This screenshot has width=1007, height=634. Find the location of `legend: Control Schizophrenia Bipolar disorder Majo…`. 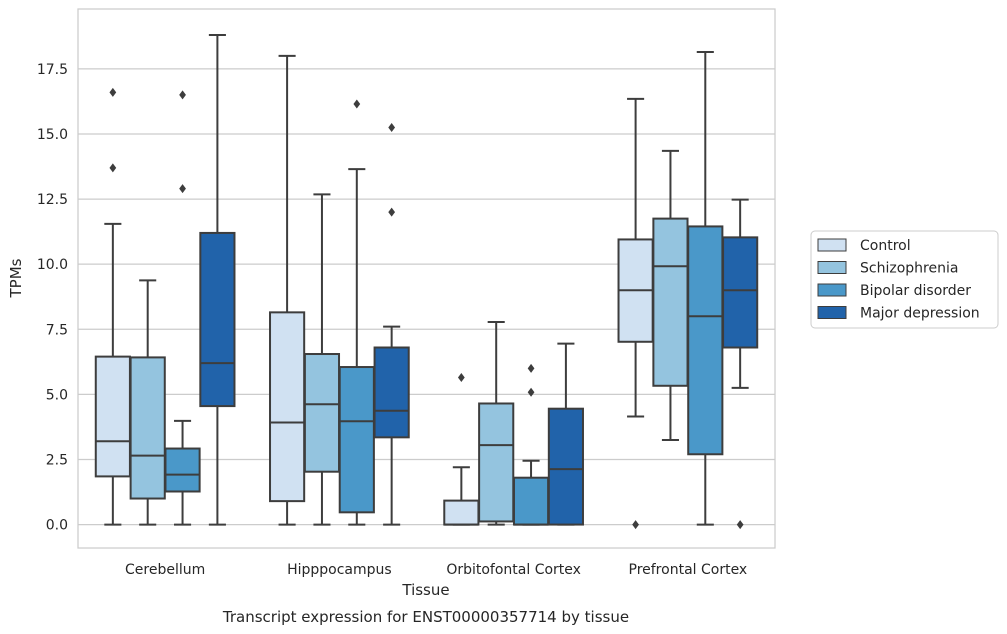

legend: Control Schizophrenia Bipolar disorder Majo… is located at coordinates (904, 279).